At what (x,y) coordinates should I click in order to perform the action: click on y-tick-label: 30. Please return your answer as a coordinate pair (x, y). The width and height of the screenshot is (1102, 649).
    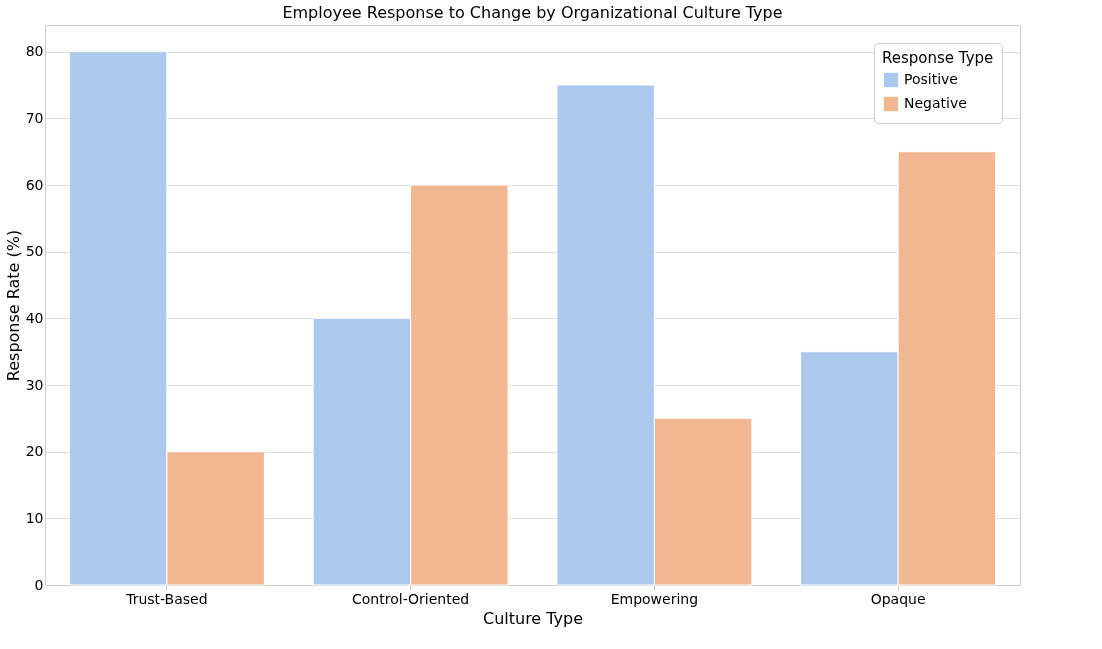
    Looking at the image, I should click on (34, 384).